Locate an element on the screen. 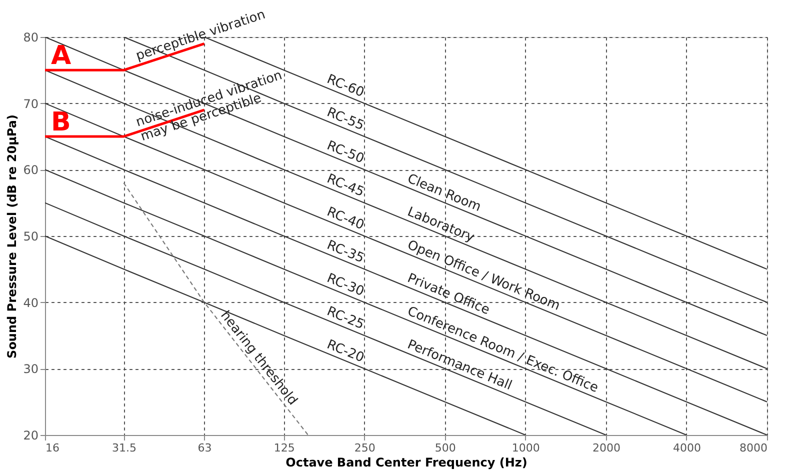 The width and height of the screenshot is (789, 475). x-tick-label: 125 is located at coordinates (284, 448).